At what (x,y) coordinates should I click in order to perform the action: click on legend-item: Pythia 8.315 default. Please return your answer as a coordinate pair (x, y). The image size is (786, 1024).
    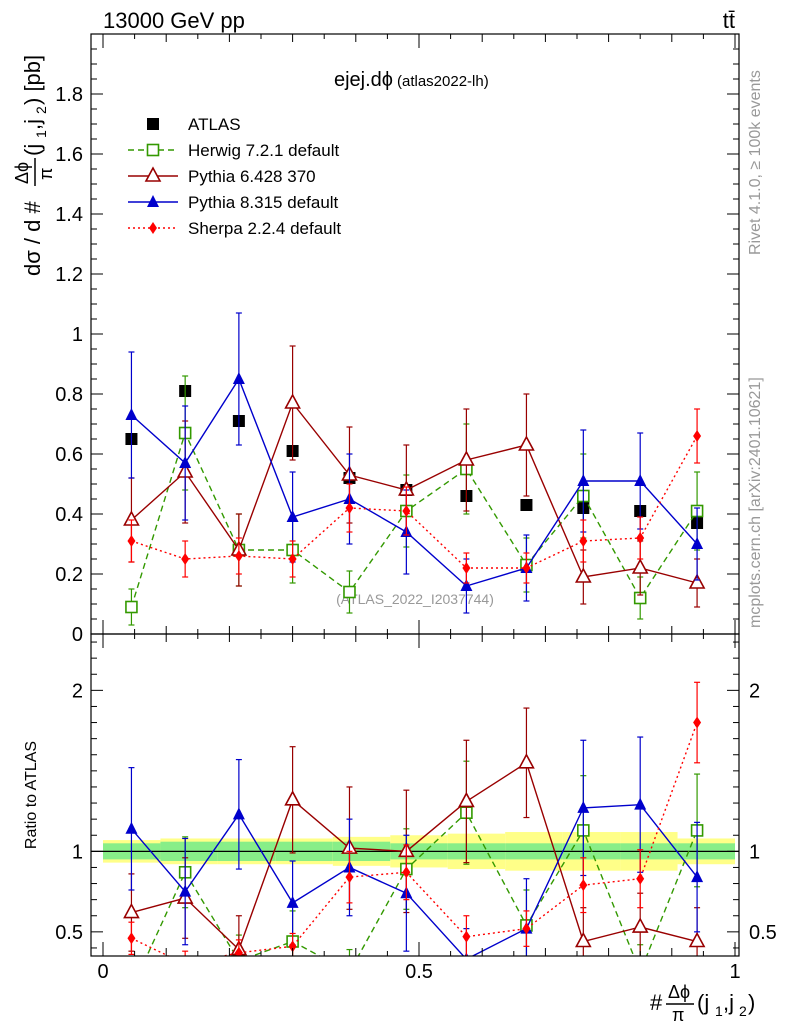
    Looking at the image, I should click on (233, 202).